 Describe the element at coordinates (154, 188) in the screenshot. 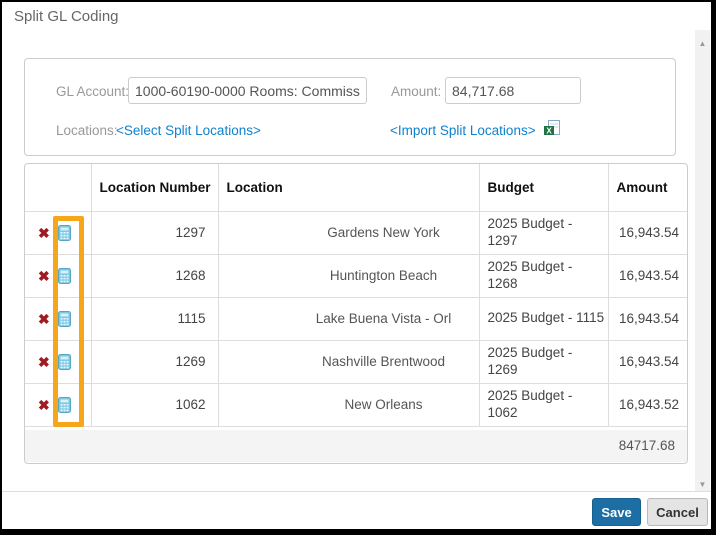

I see `header-location-number: Location Number` at that location.